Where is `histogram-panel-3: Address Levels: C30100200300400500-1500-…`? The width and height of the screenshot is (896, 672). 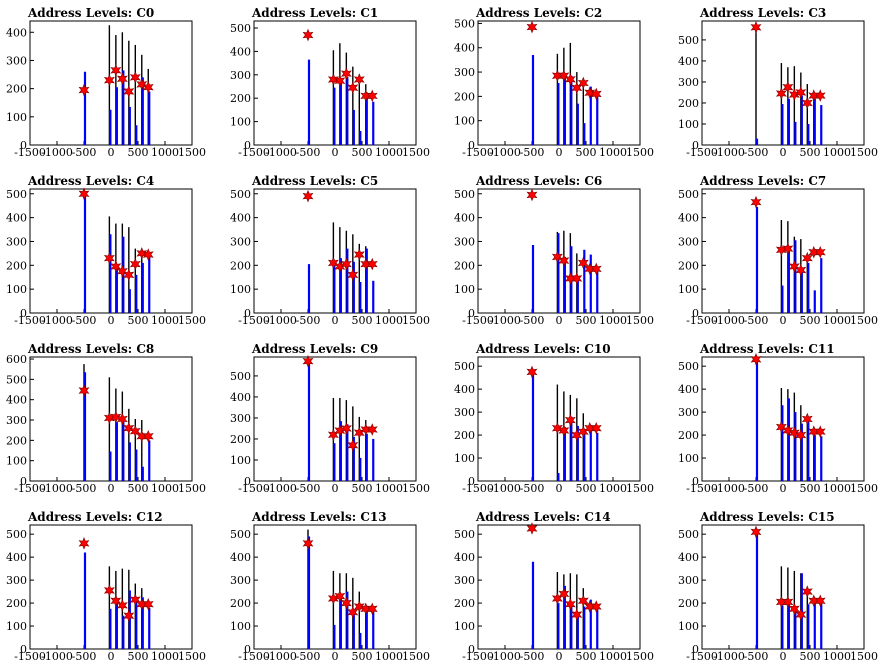
histogram-panel-3: Address Levels: C30100200300400500-1500-… is located at coordinates (778, 82).